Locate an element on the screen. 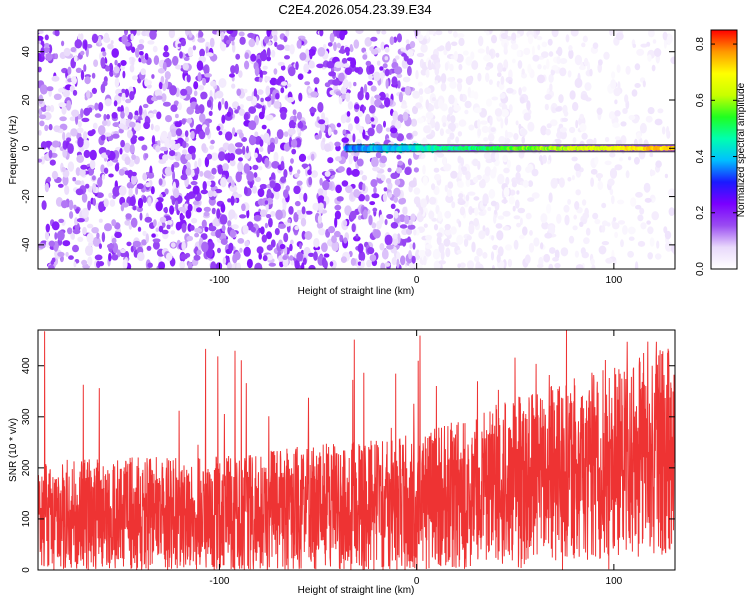  y-tick-label: 0 is located at coordinates (26, 148).